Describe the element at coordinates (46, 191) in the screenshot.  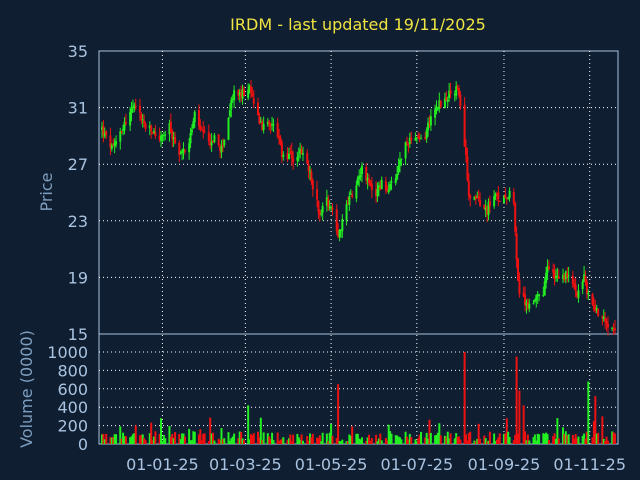
I see `price-axis-label: Price` at that location.